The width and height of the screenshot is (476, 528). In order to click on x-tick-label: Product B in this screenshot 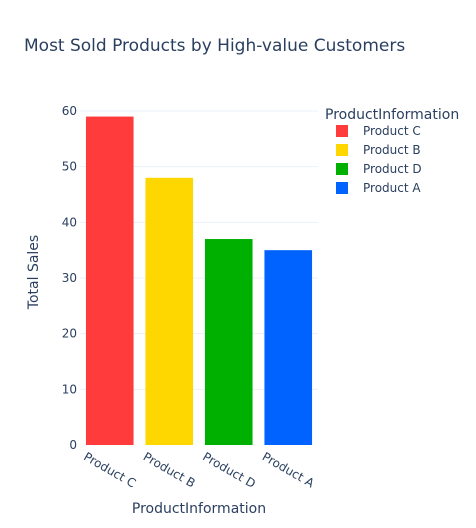, I will do `click(169, 469)`.